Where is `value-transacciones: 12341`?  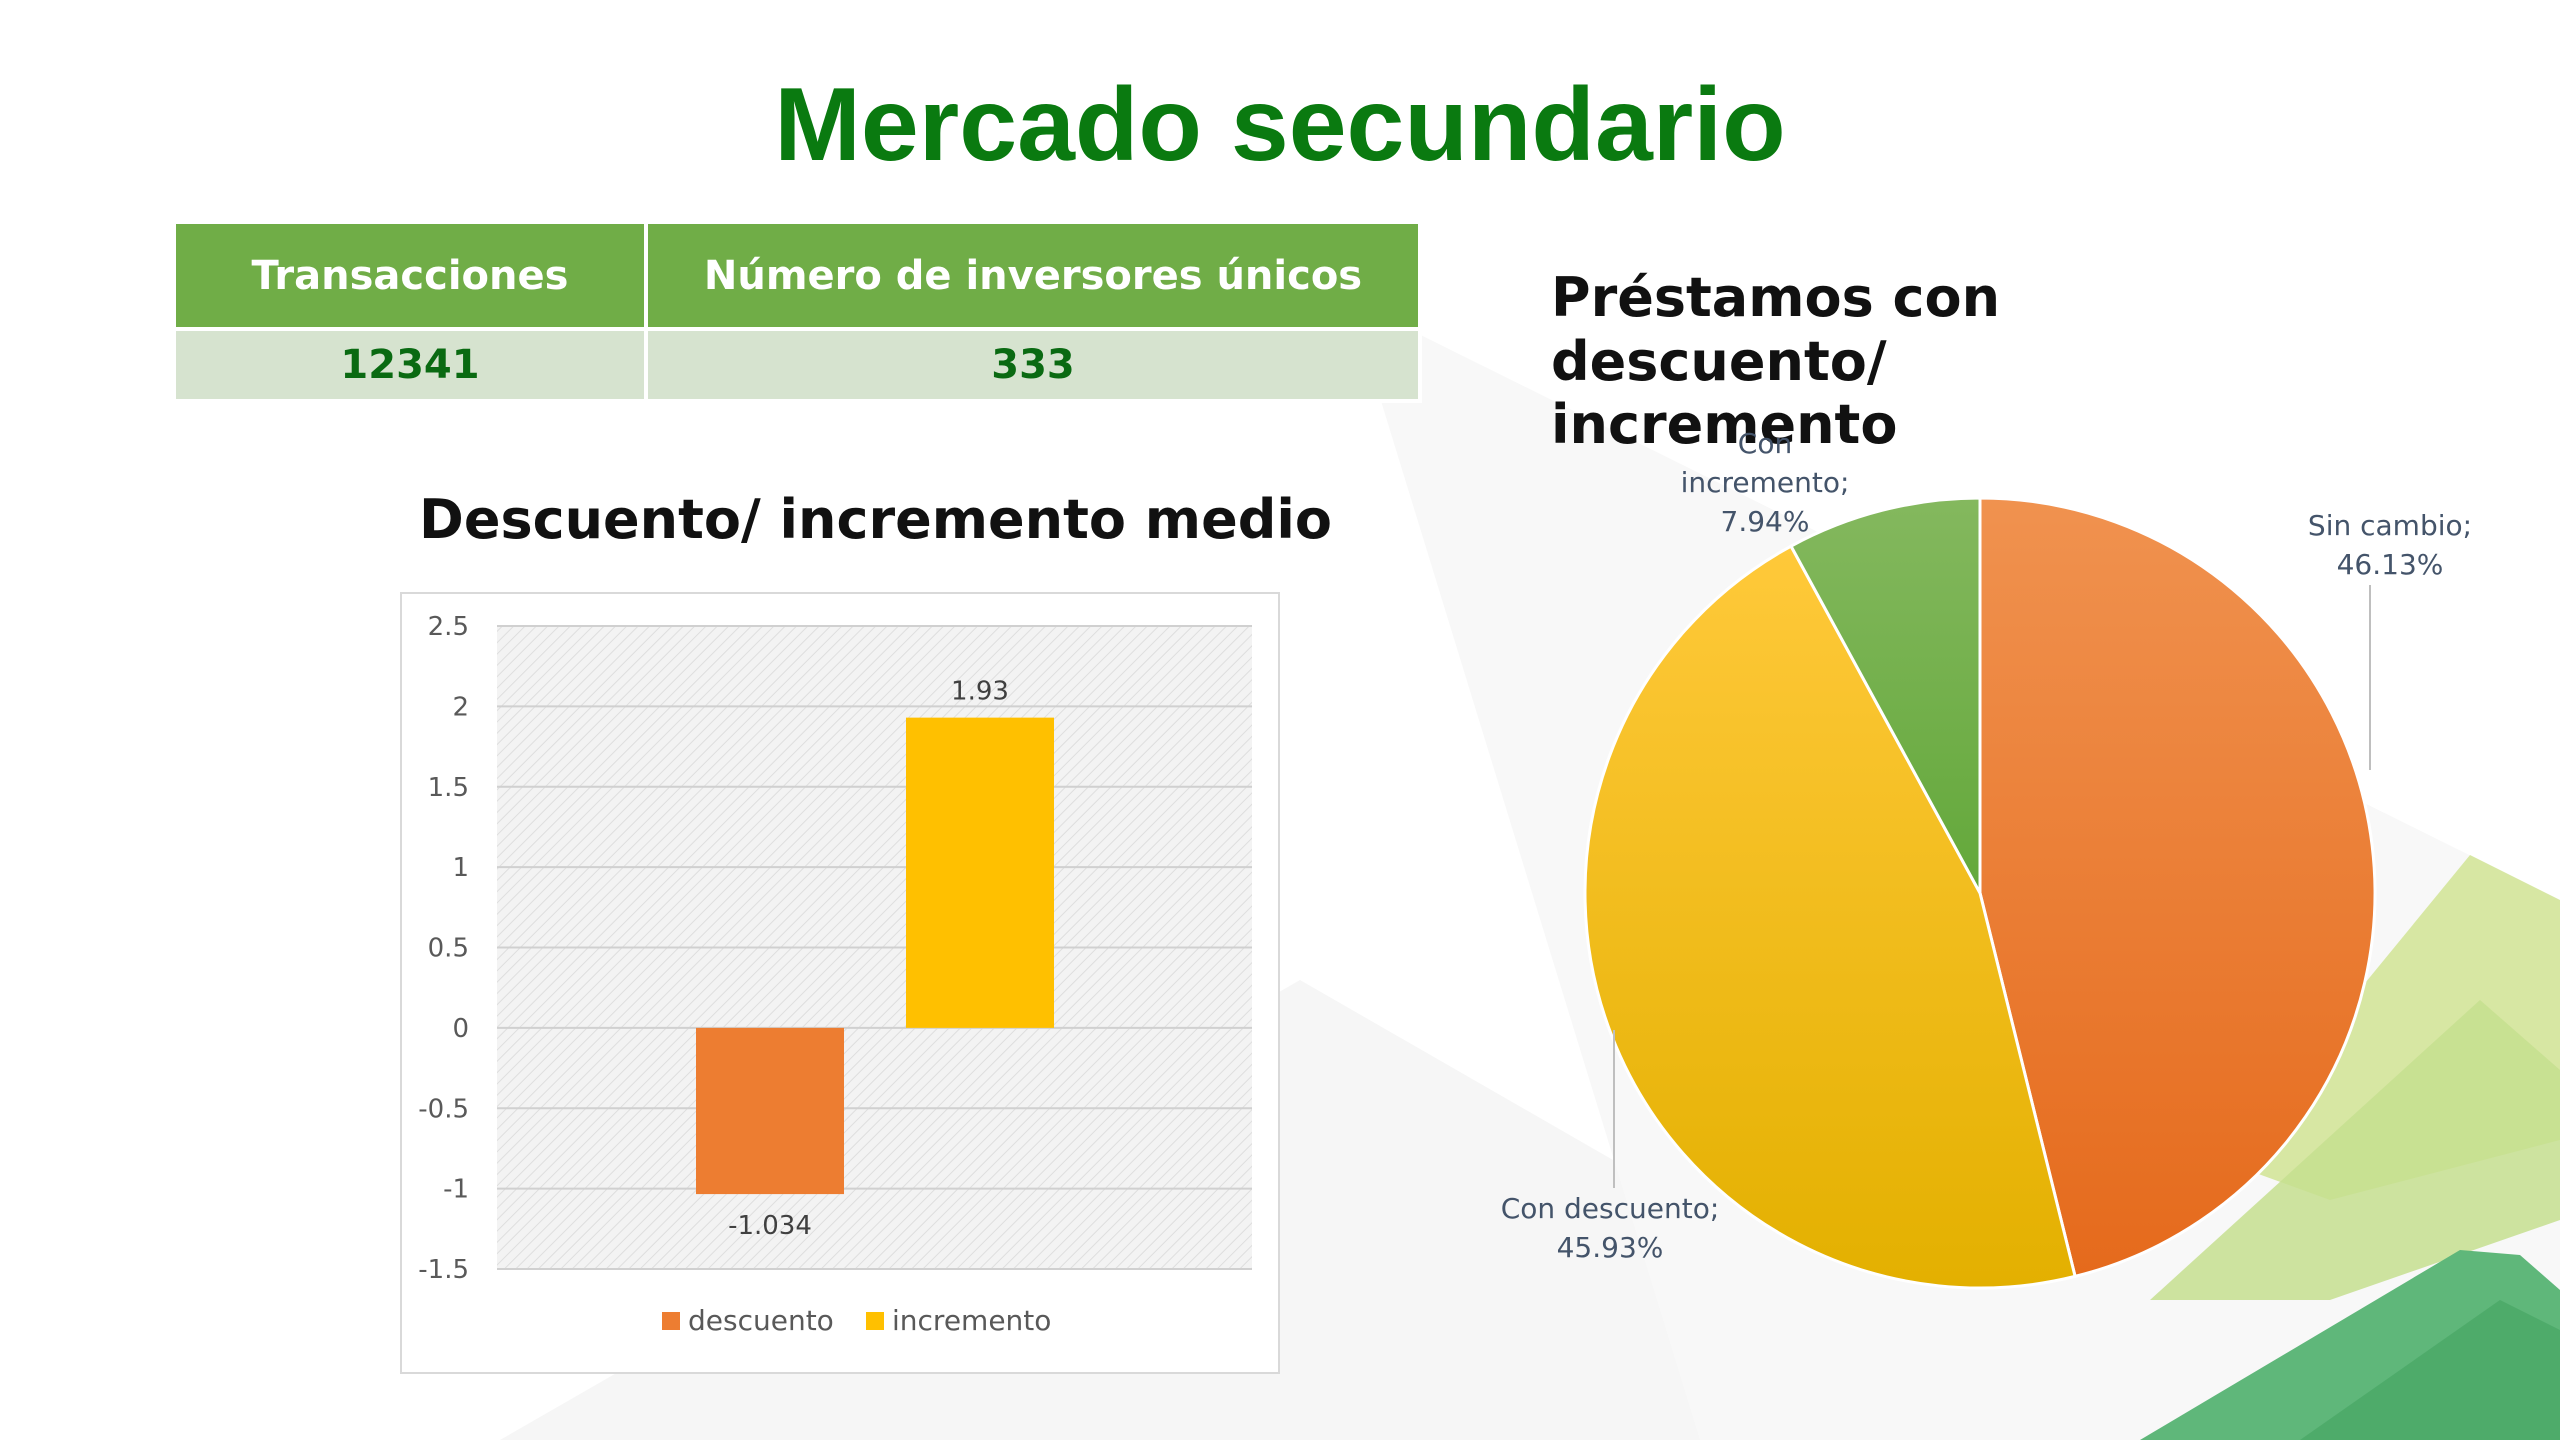
value-transacciones: 12341 is located at coordinates (410, 365).